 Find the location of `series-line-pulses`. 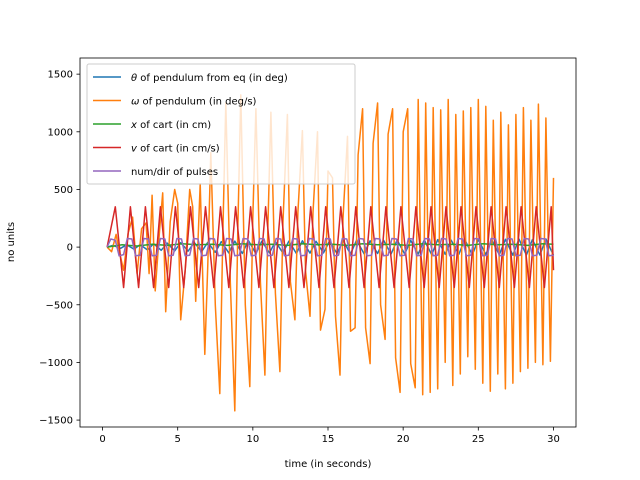

series-line-pulses is located at coordinates (330, 247).